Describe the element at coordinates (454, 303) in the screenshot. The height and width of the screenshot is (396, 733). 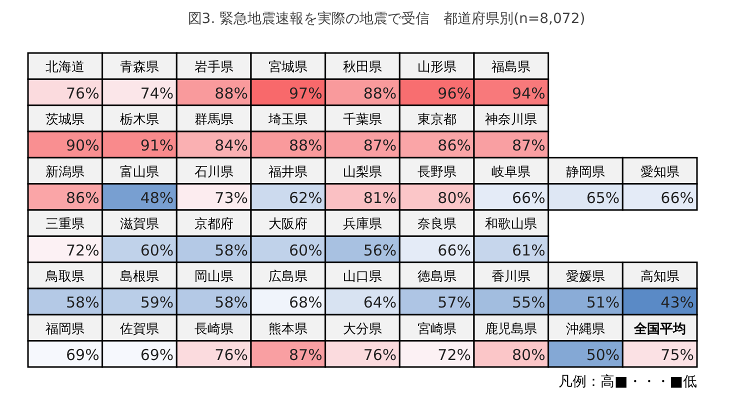
I see `data-label: 57%` at that location.